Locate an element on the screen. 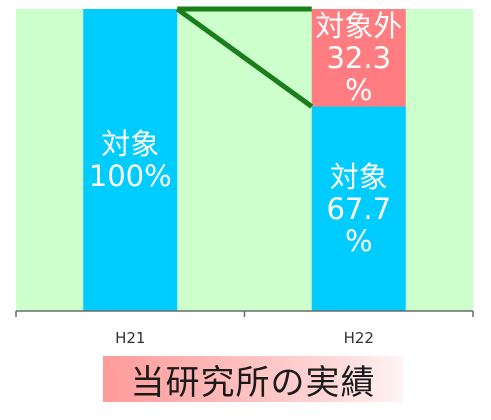 The image size is (491, 420). data-label-line: 100% is located at coordinates (130, 176).